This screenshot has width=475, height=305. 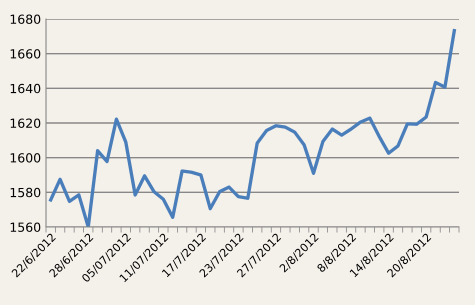 I want to click on y-tick-label: 1660, so click(x=25, y=54).